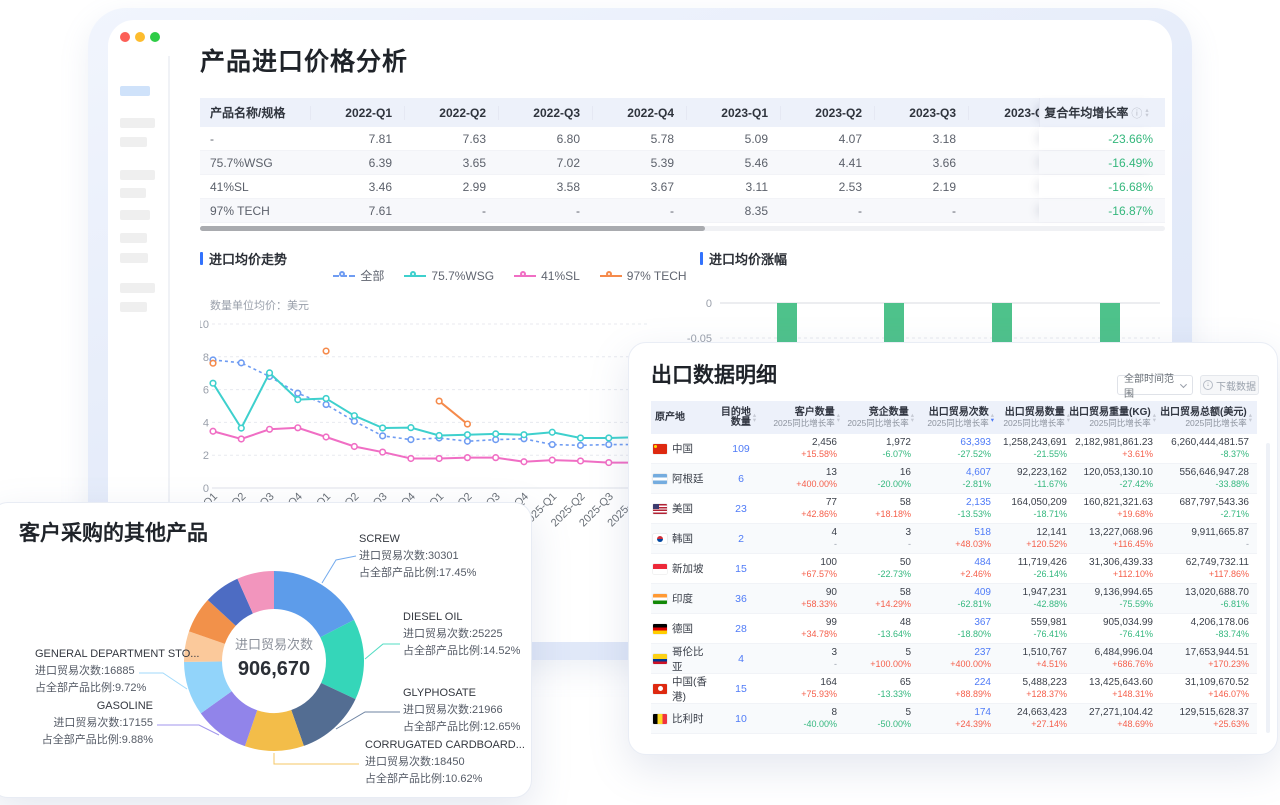  I want to click on export-col-客户数量: 客户数量 2025同比增长率 ▴ ▾, so click(806, 417).